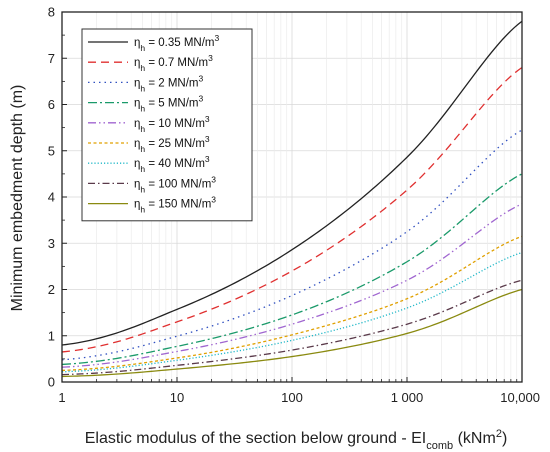 This screenshot has height=452, width=550. What do you see at coordinates (17, 198) in the screenshot?
I see `y-axis-label: Minimum embedment depth (m)` at bounding box center [17, 198].